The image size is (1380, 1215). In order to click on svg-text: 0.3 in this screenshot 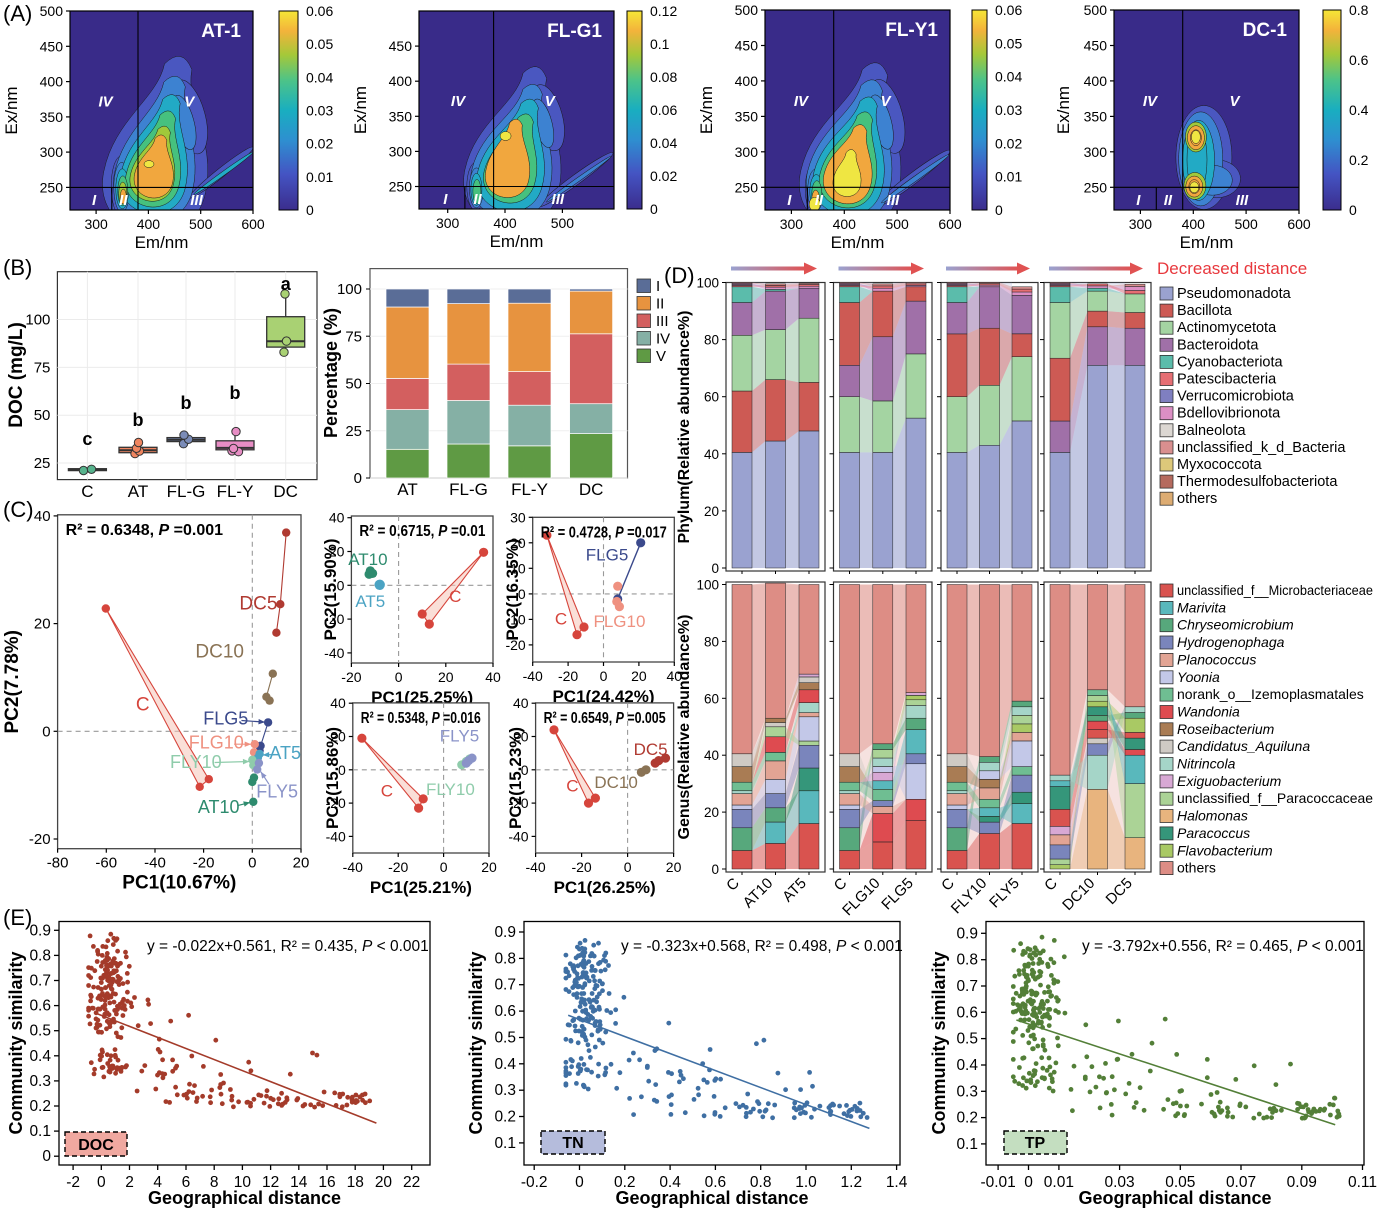, I will do `click(40, 1081)`.